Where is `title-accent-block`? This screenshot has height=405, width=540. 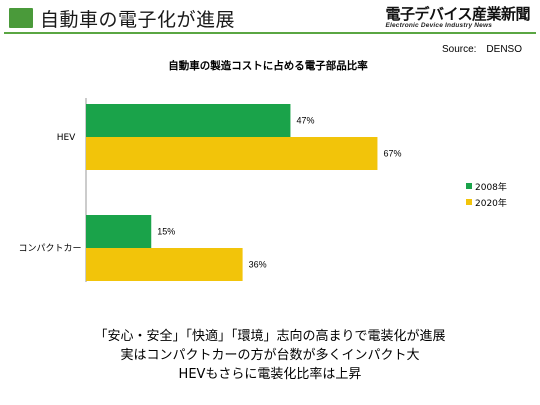 title-accent-block is located at coordinates (21, 18).